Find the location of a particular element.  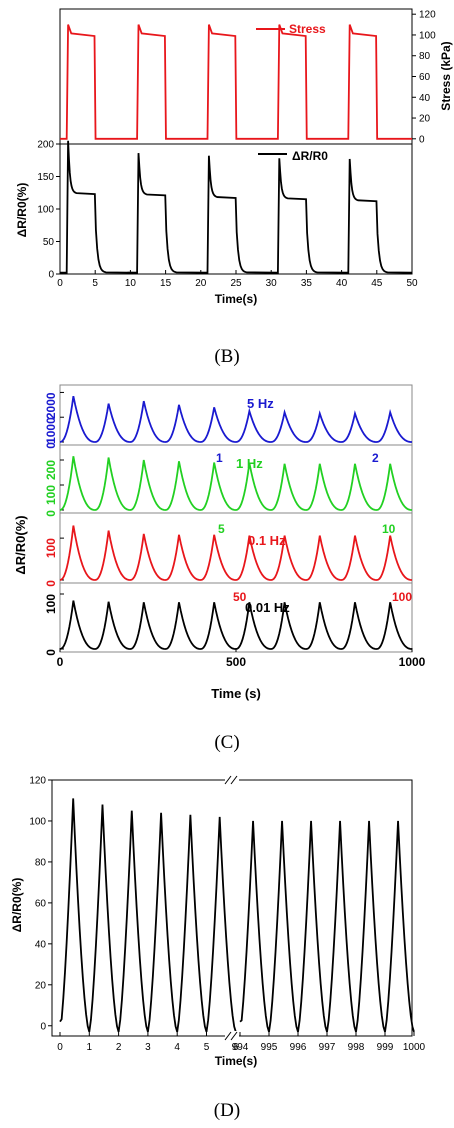

cycle-count-label: 10 is located at coordinates (389, 529).